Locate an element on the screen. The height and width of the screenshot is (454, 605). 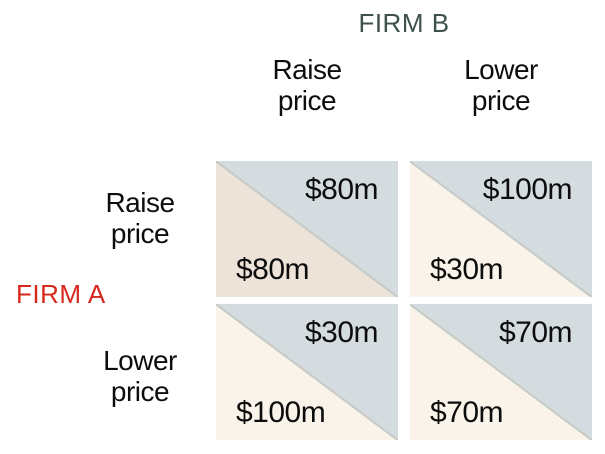
col-header-raise-price: Raise price is located at coordinates (307, 85).